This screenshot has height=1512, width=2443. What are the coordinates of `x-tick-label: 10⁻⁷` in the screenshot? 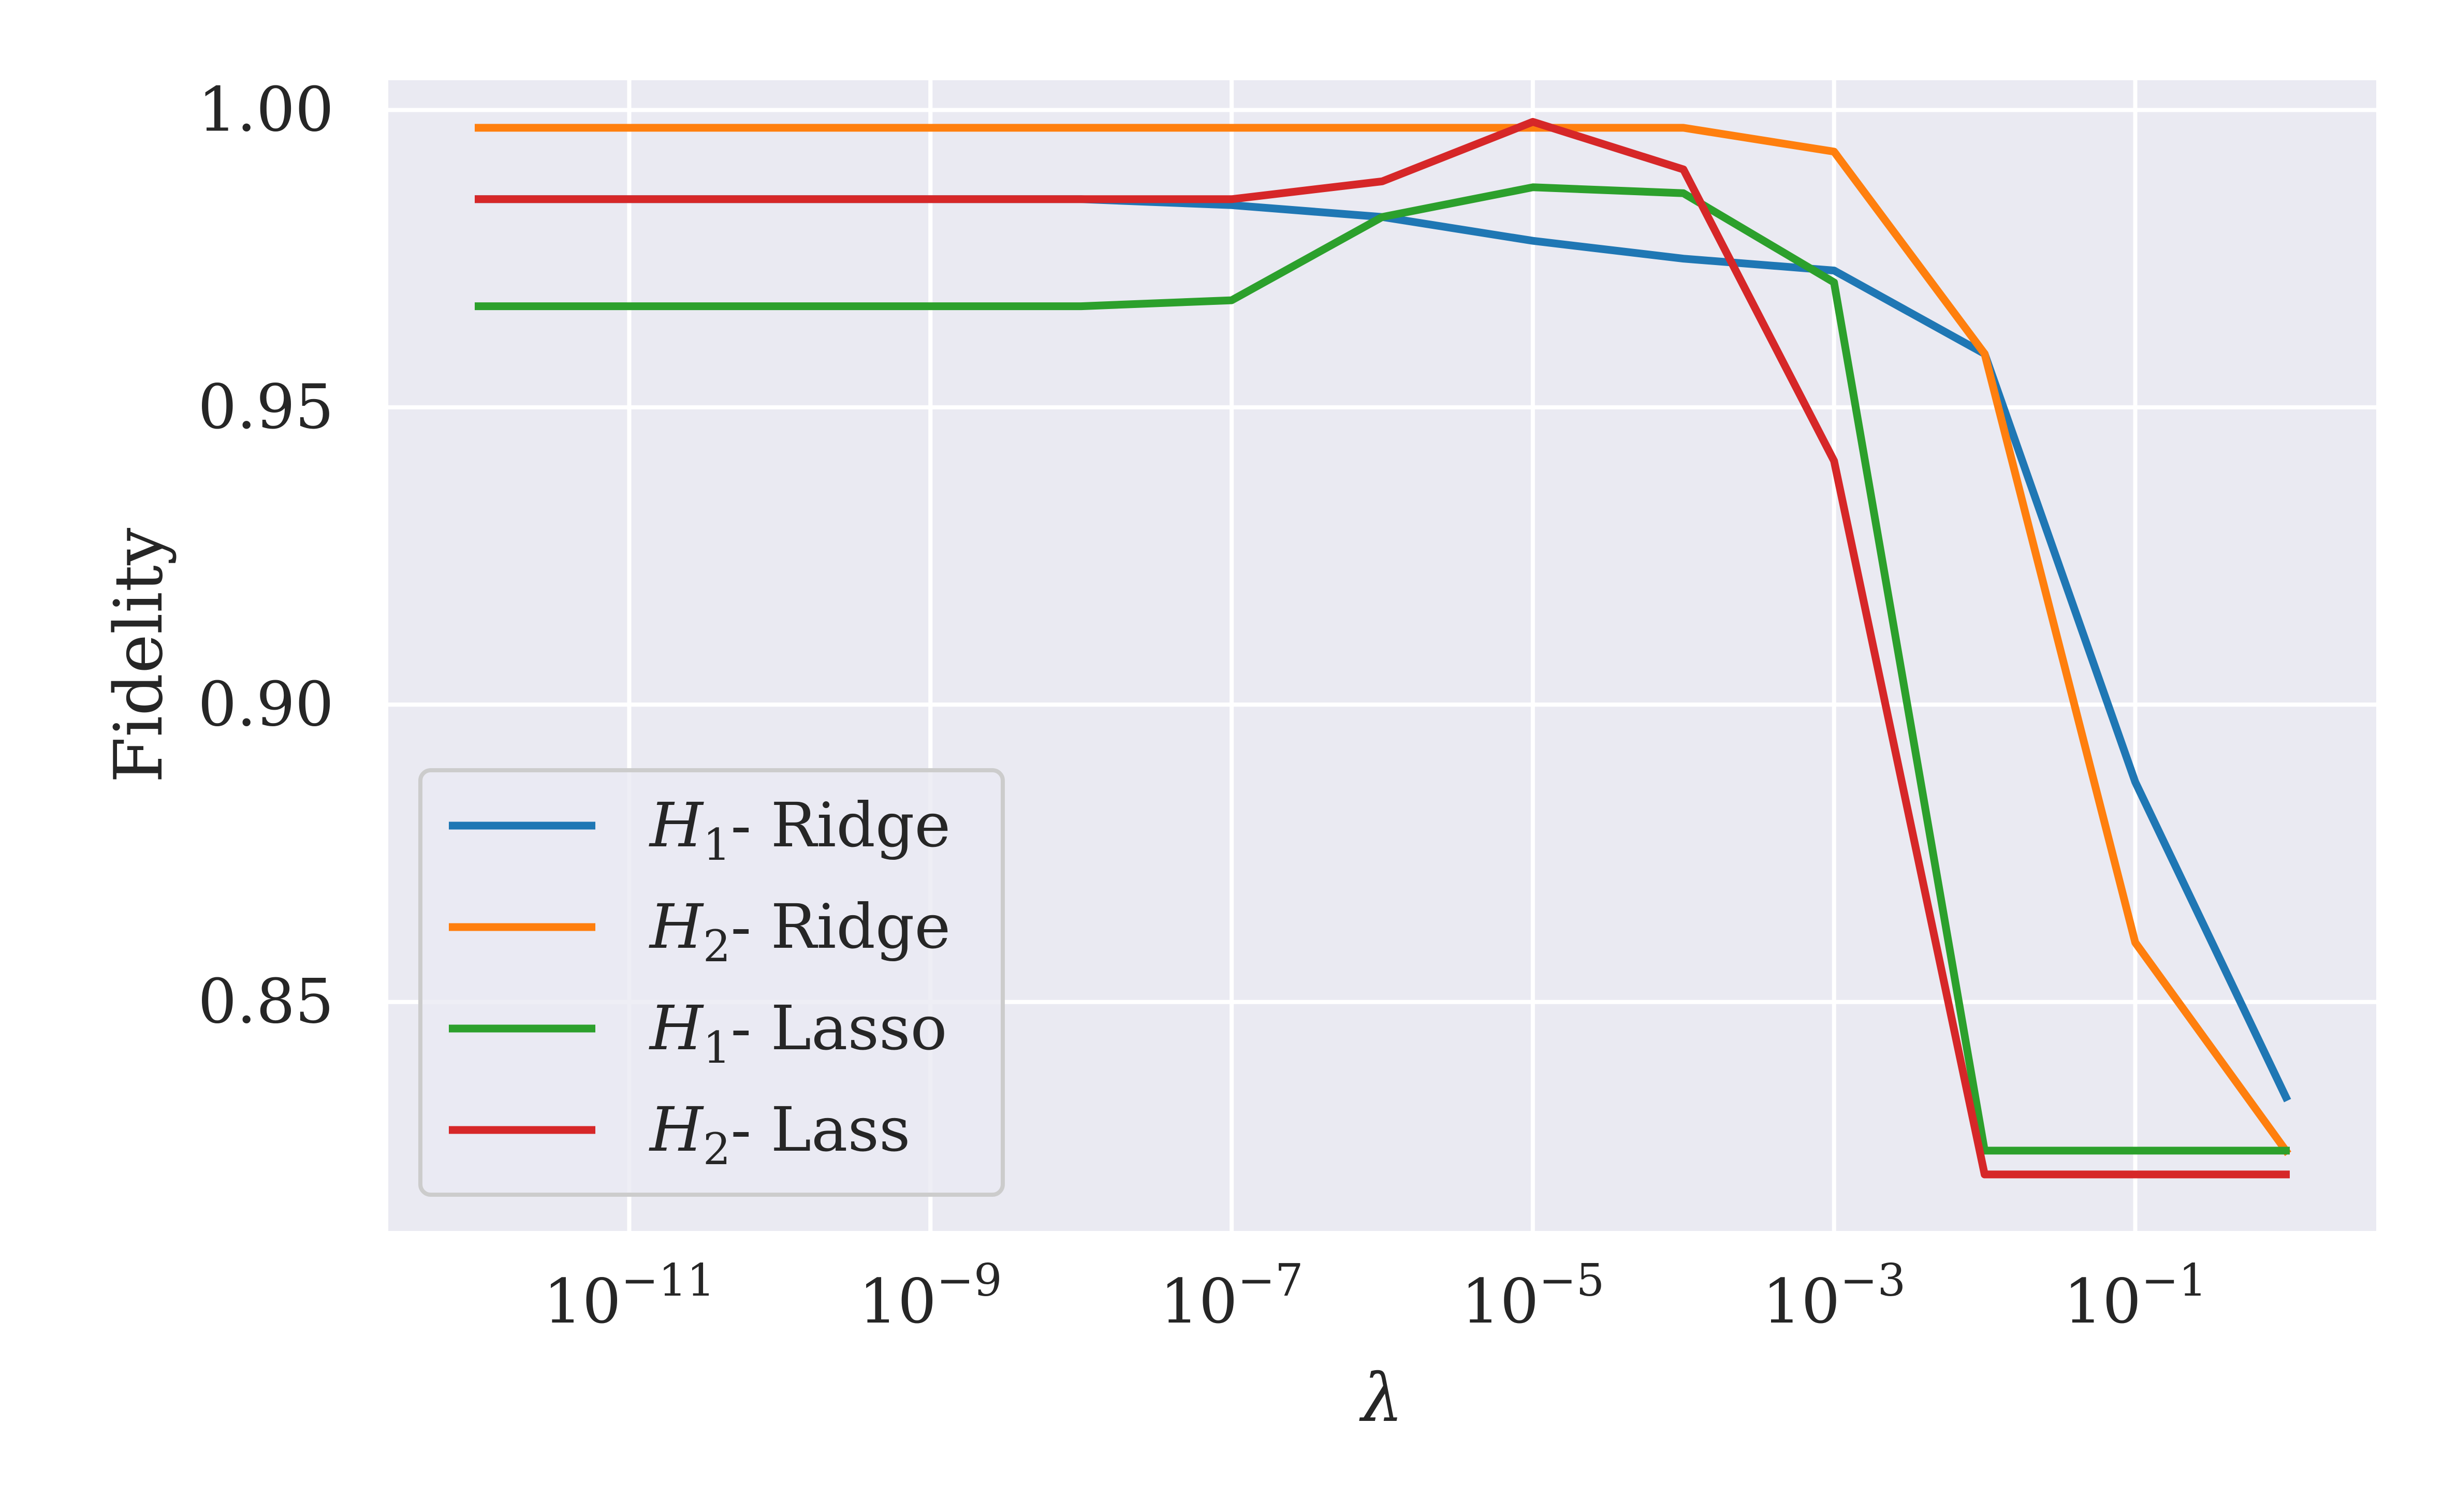 It's located at (1232, 1296).